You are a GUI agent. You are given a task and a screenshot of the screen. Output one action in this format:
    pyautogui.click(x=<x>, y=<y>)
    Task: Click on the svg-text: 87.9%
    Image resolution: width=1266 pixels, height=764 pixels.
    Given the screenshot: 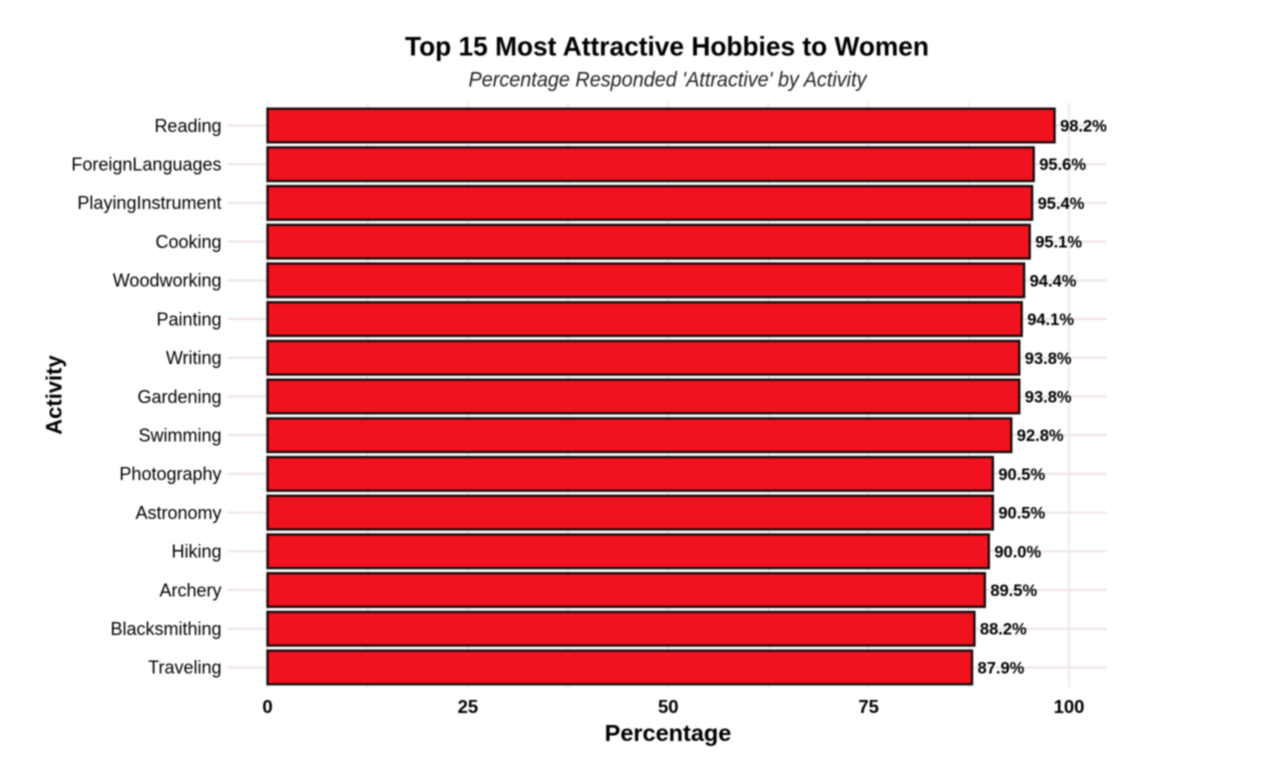 What is the action you would take?
    pyautogui.click(x=1001, y=668)
    